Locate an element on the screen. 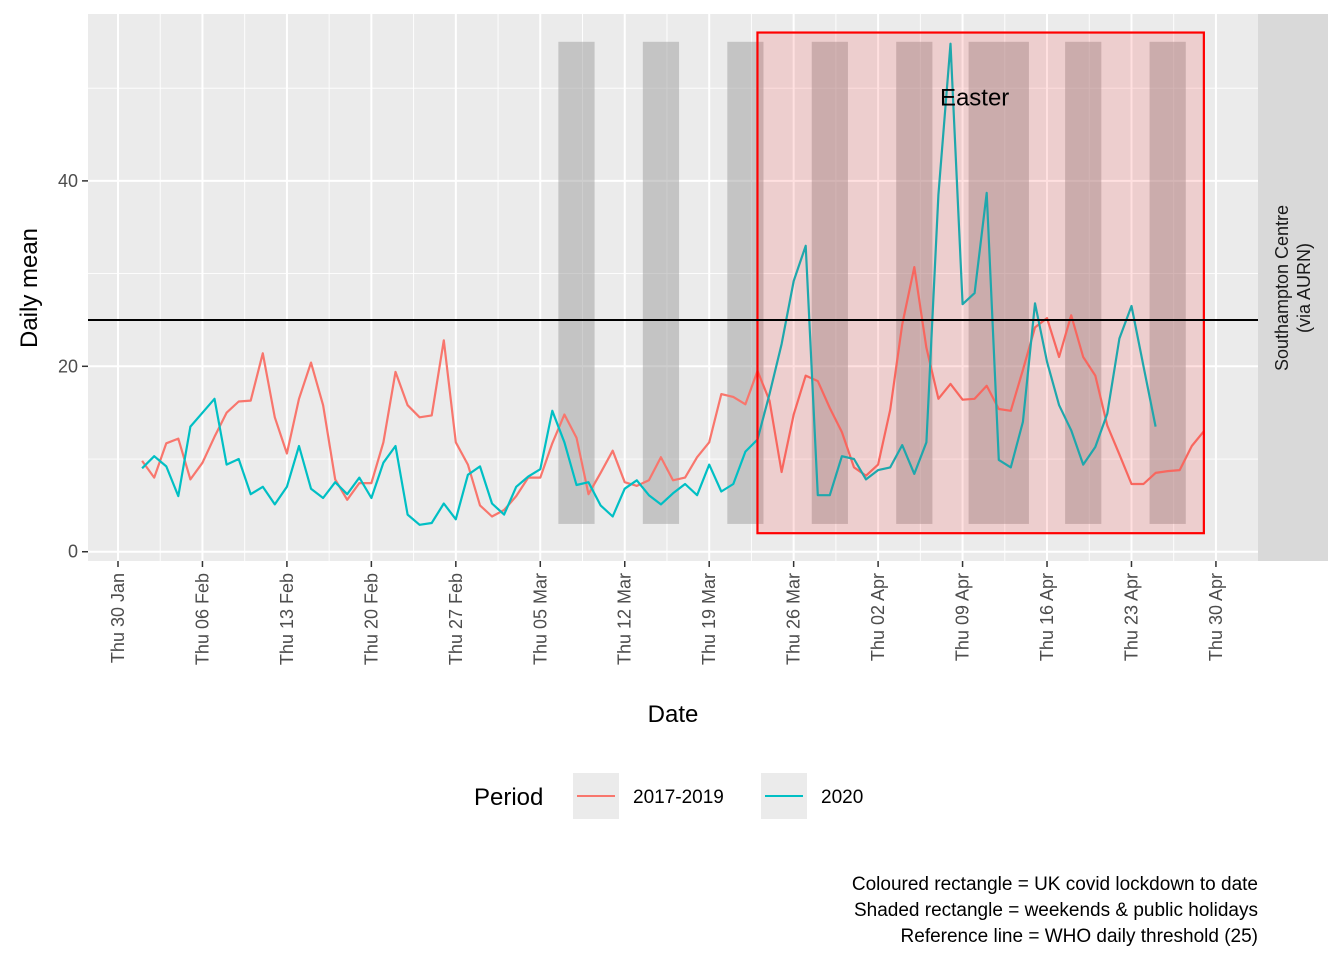 This screenshot has height=965, width=1344. y-tick-label: 40 is located at coordinates (68, 181).